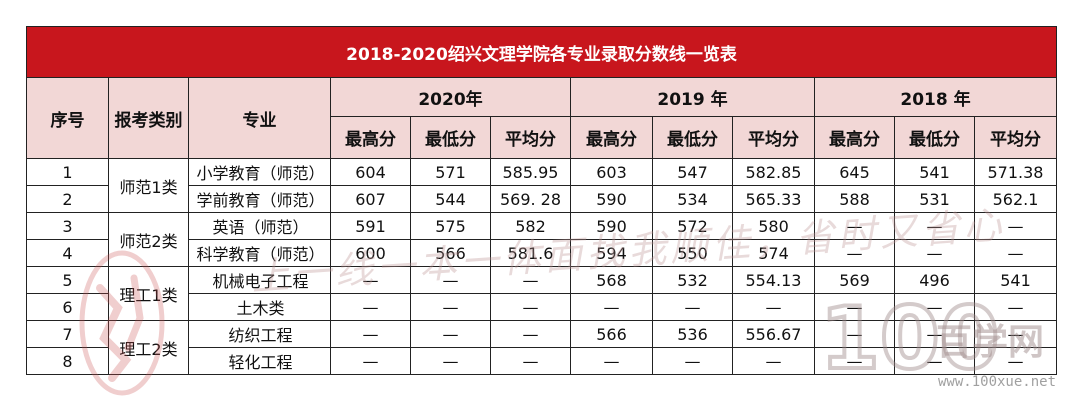 Image resolution: width=1080 pixels, height=407 pixels. What do you see at coordinates (692, 334) in the screenshot?
I see `score-cell: 536` at bounding box center [692, 334].